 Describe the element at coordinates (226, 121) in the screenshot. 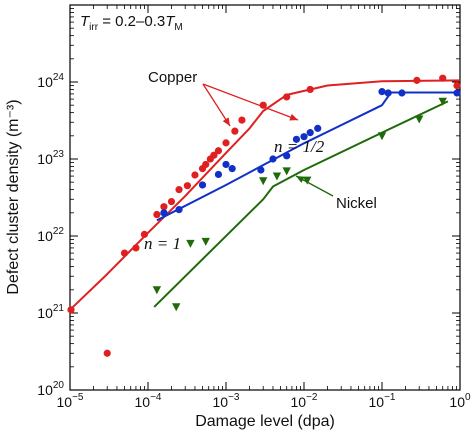

I see `copper-arrow-red-head` at that location.